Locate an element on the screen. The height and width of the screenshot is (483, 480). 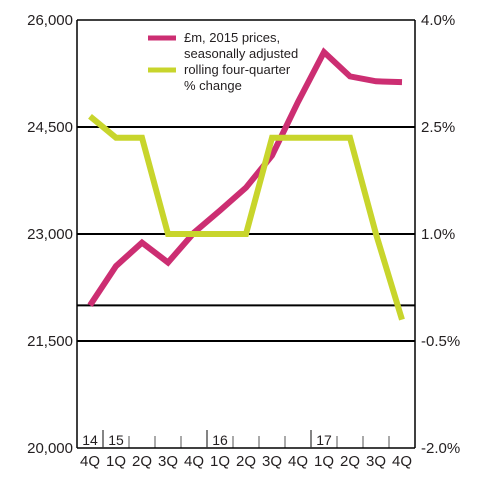
legend-label: % change is located at coordinates (213, 85).